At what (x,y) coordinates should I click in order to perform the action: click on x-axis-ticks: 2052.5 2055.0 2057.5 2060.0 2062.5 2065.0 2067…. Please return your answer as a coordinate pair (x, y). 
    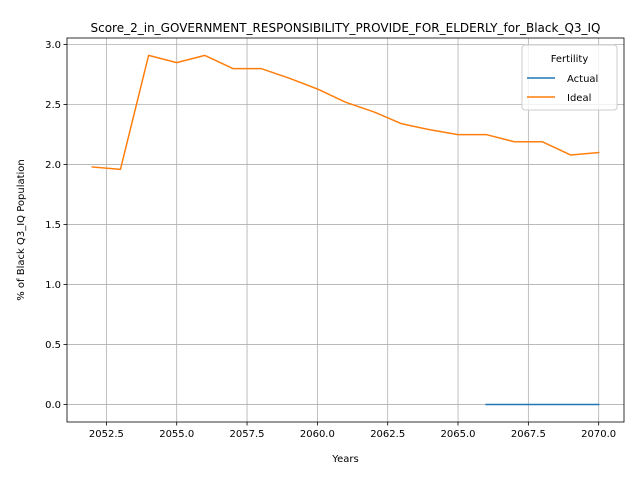
    Looking at the image, I should click on (352, 431).